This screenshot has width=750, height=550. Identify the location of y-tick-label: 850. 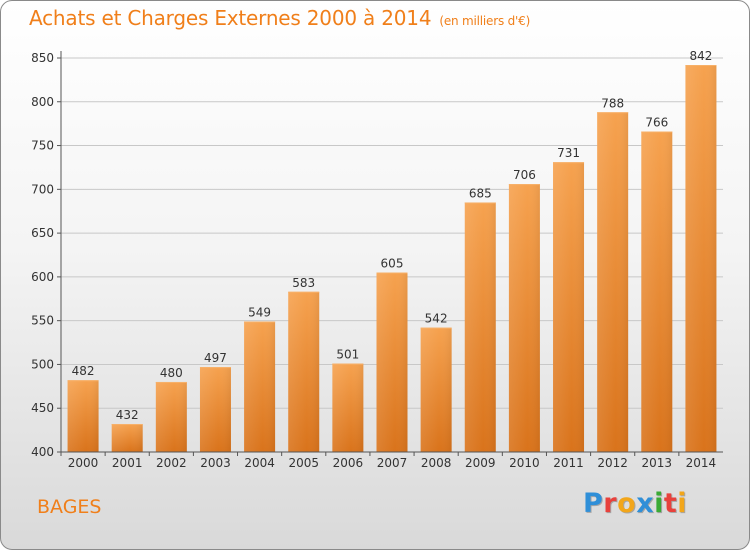
(42, 58).